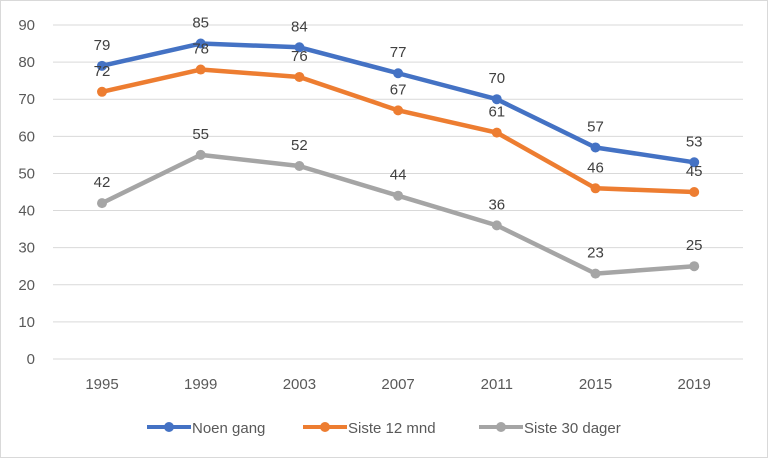 Image resolution: width=768 pixels, height=458 pixels. I want to click on data-label: 77, so click(398, 52).